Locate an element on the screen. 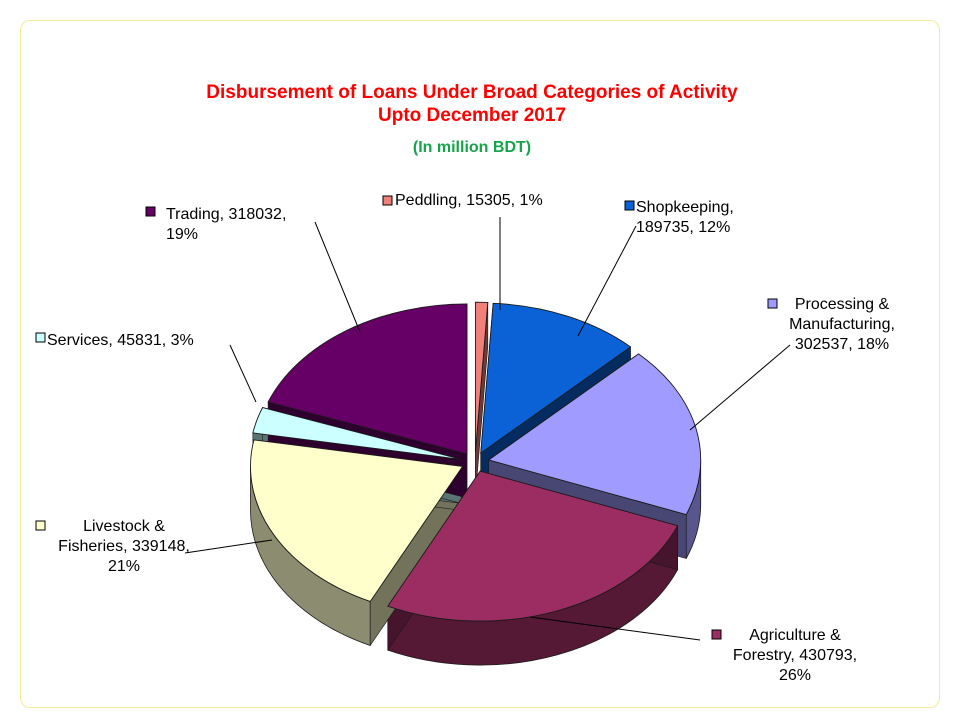  legend-marker-trading is located at coordinates (150, 211).